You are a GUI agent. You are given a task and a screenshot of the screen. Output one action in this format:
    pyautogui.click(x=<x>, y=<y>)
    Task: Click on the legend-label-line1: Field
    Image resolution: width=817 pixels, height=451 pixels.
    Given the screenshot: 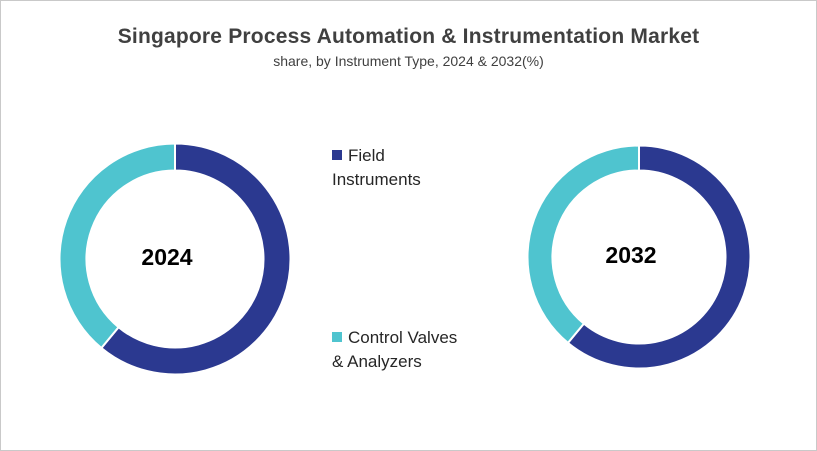 What is the action you would take?
    pyautogui.click(x=366, y=155)
    